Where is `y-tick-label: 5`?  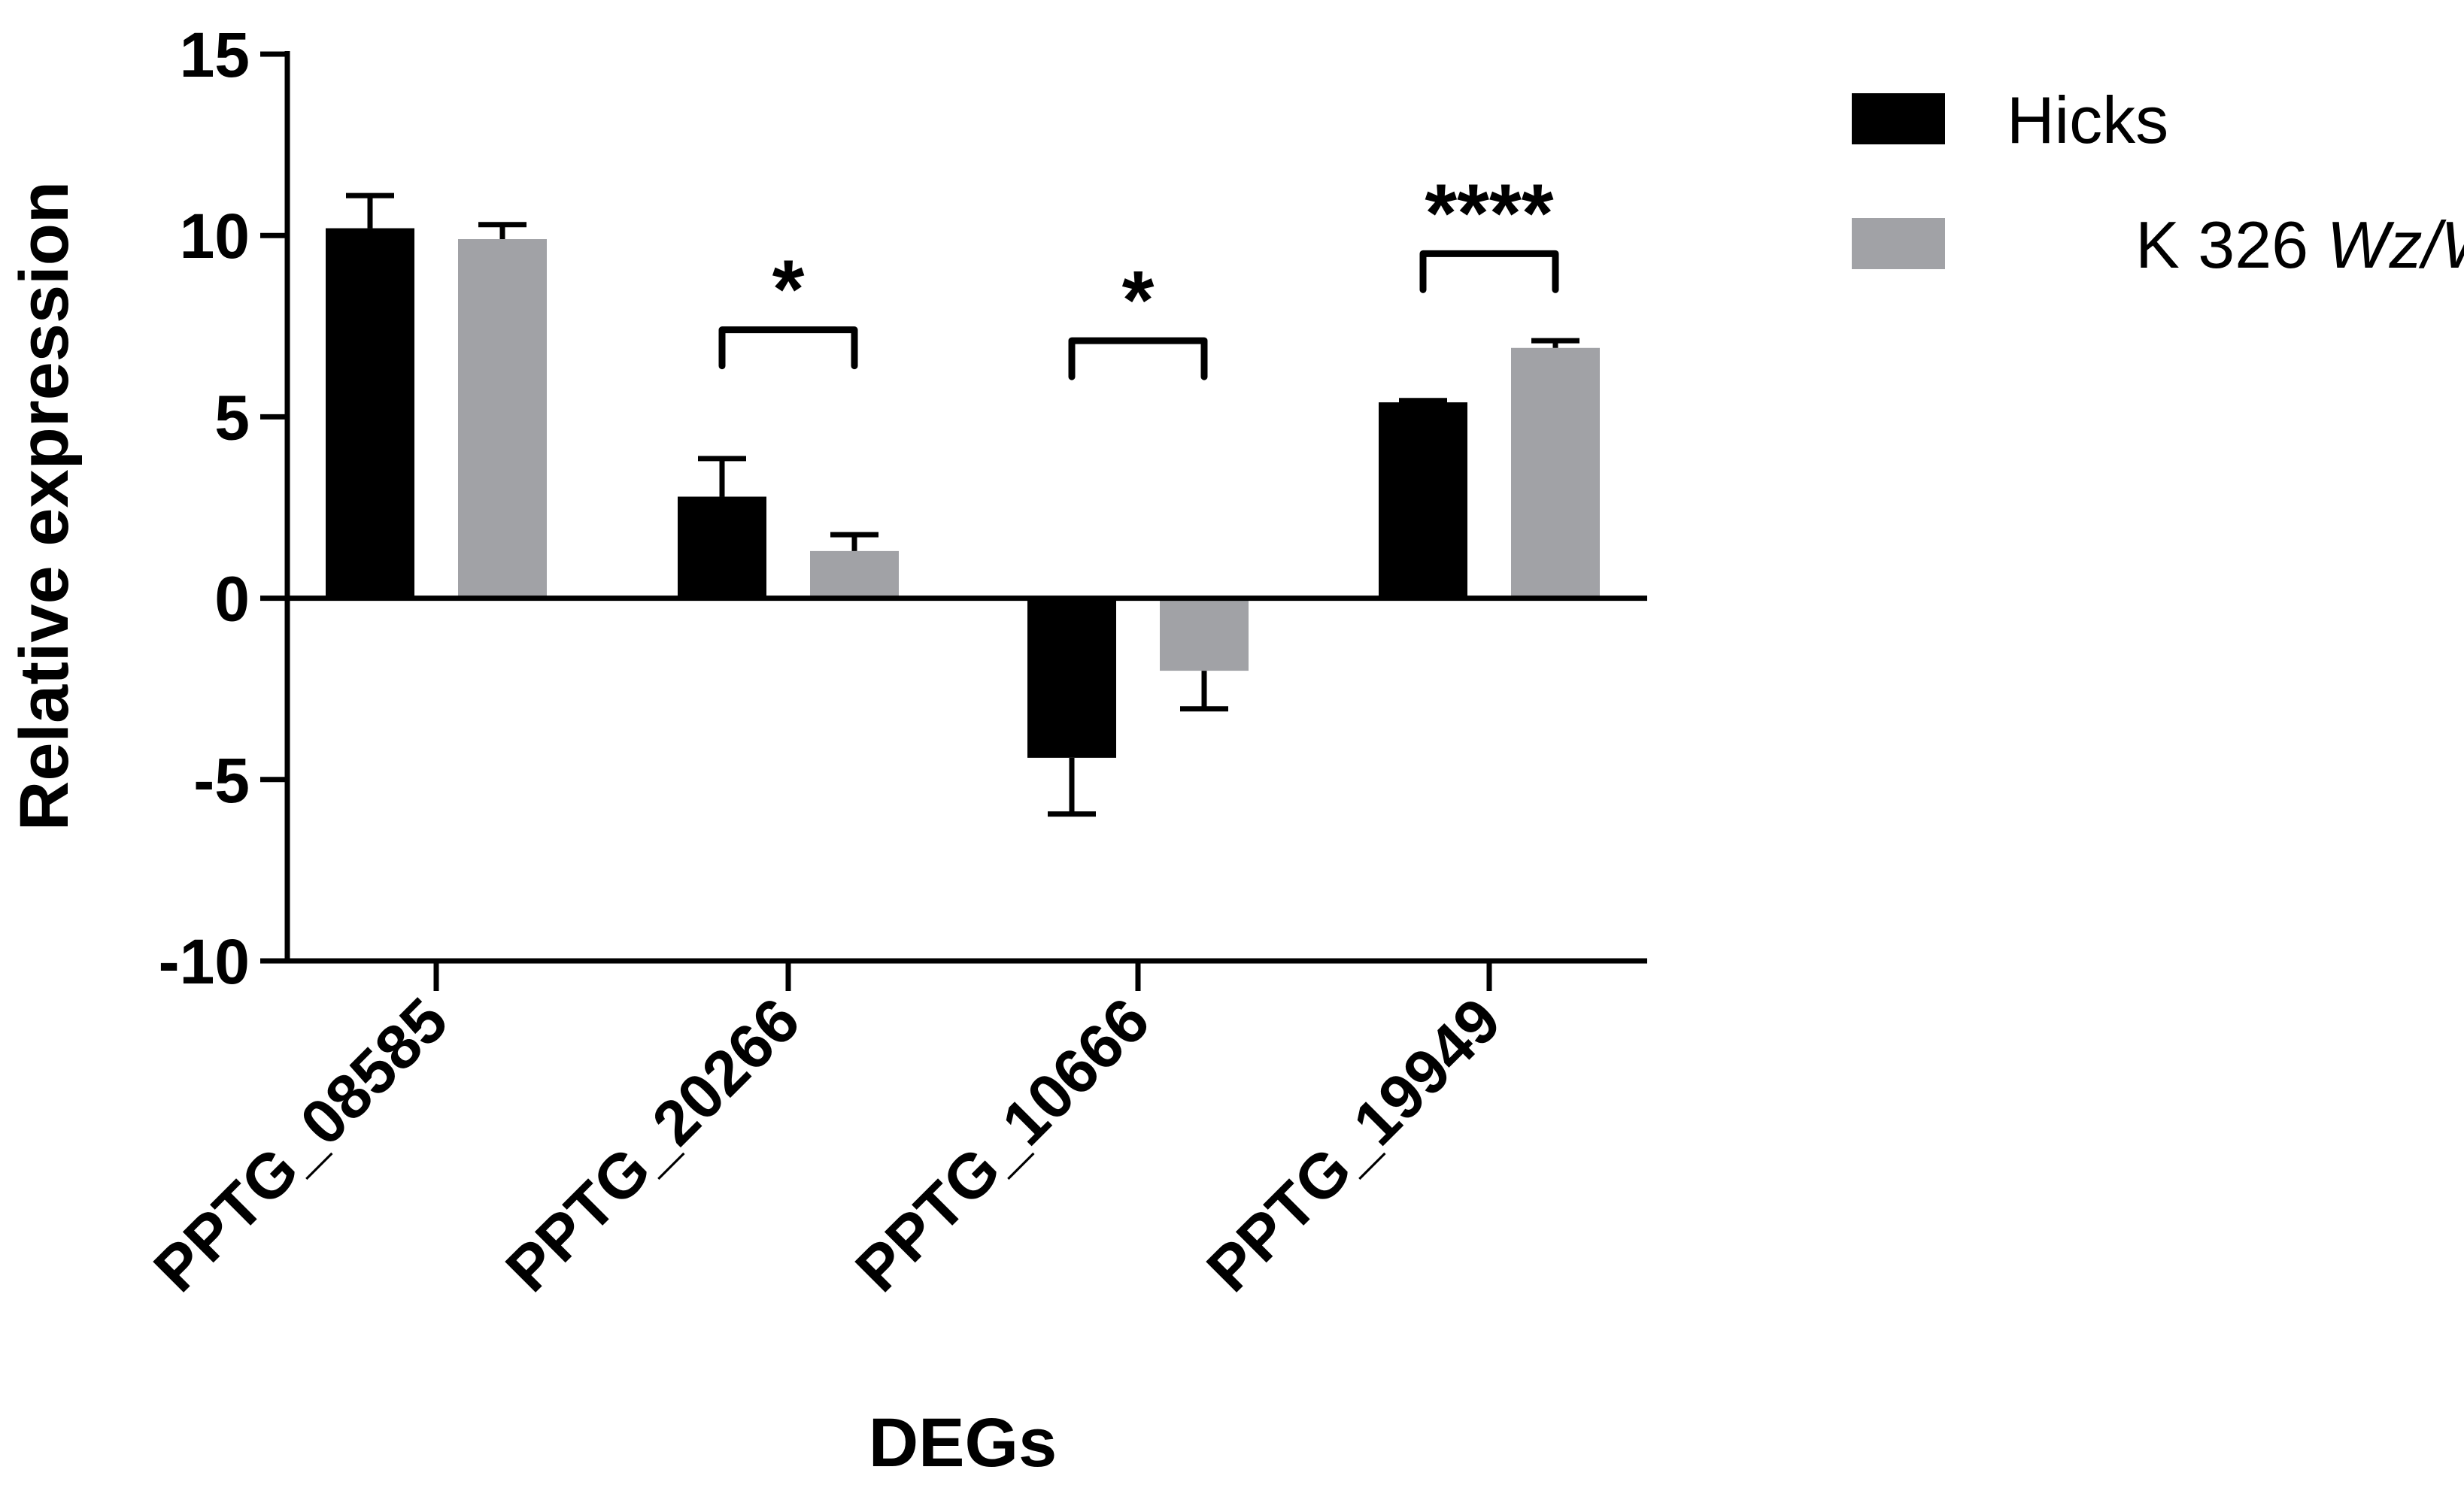
y-tick-label: 5 is located at coordinates (232, 418).